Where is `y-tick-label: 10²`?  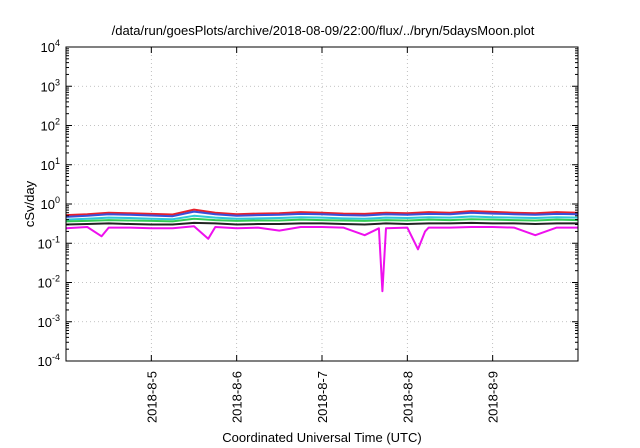 y-tick-label: 10² is located at coordinates (50, 125).